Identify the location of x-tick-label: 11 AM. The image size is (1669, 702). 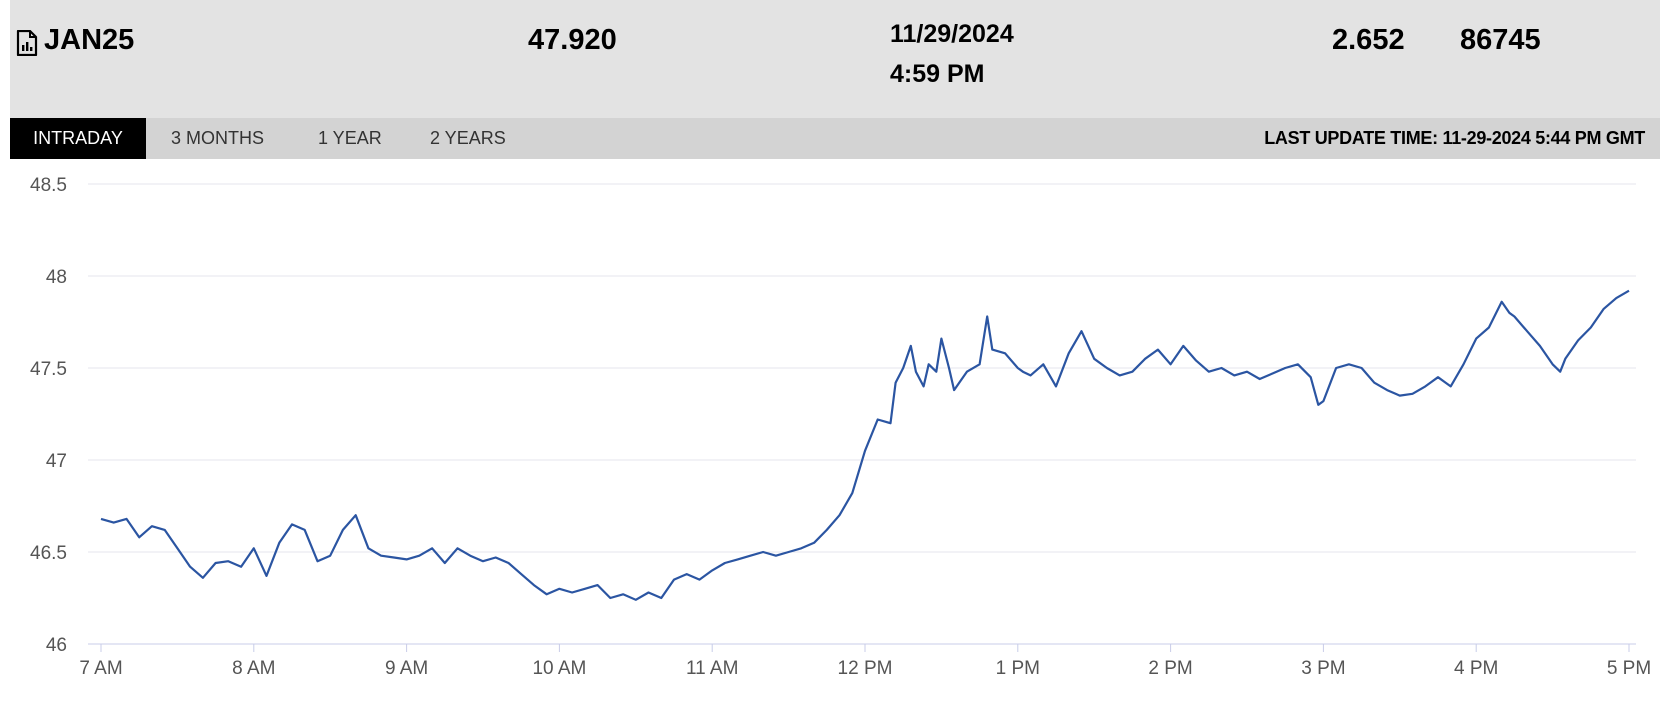
(712, 668).